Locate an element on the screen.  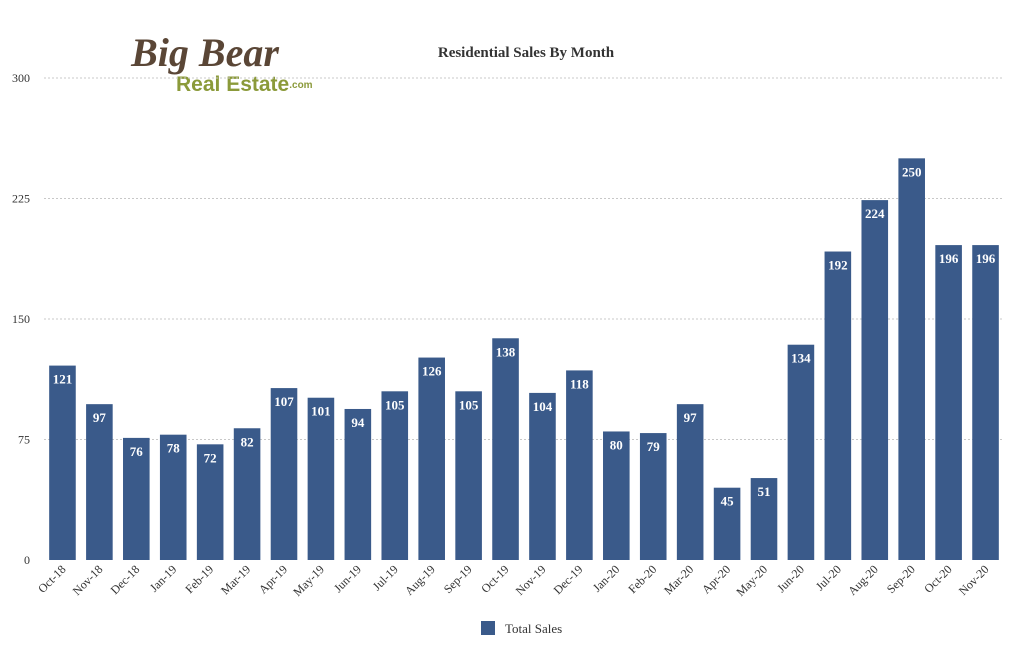
x-tick-label: Oct-19 is located at coordinates (494, 578).